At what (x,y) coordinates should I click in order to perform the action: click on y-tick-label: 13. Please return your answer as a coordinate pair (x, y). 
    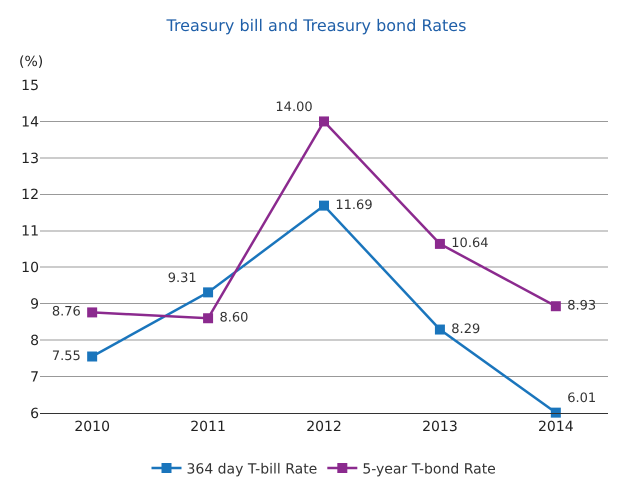
    Looking at the image, I should click on (30, 158).